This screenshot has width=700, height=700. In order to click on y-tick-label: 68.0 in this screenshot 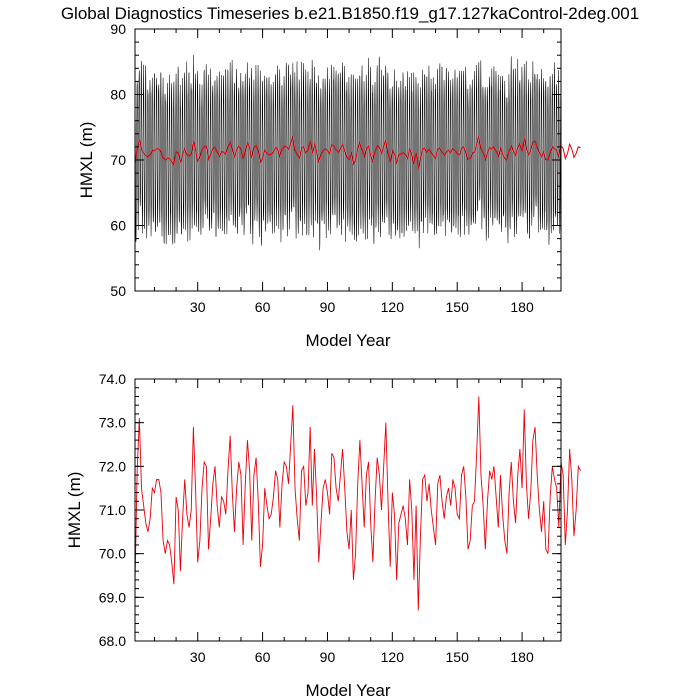, I will do `click(112, 641)`.